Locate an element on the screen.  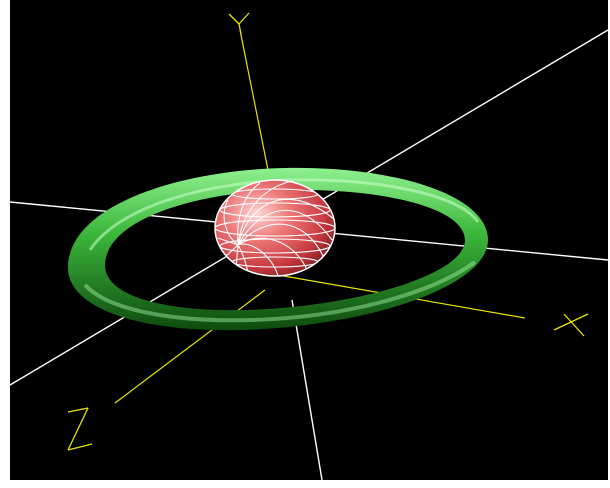
torus-highlight-top is located at coordinates (284, 214).